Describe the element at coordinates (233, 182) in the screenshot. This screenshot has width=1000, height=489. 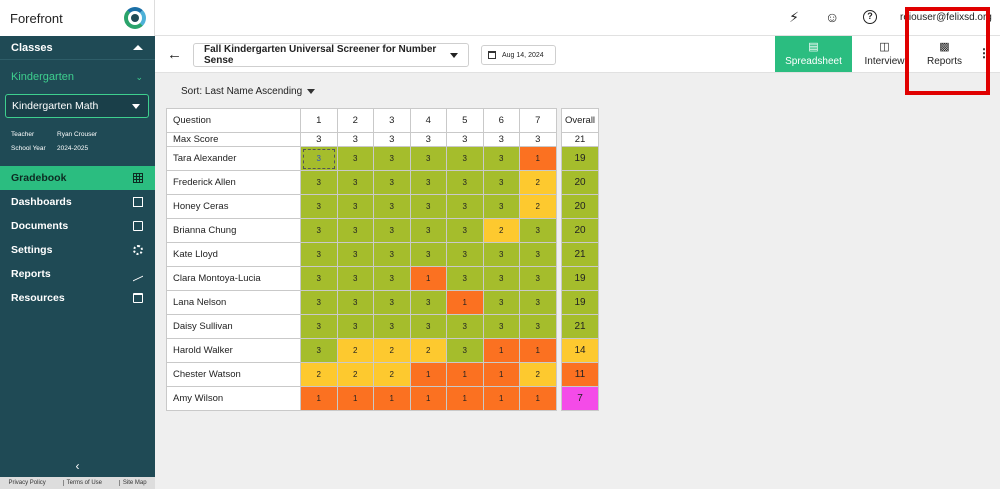
I see `student-name: Frederick Allen` at that location.